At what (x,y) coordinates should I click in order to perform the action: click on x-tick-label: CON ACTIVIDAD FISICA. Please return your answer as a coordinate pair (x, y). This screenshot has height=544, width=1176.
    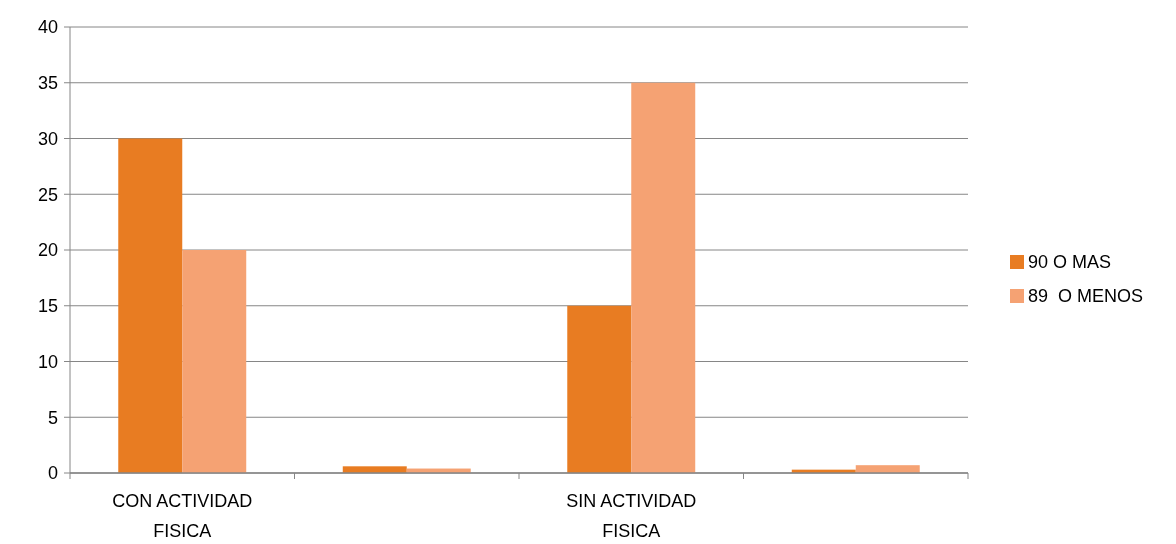
    Looking at the image, I should click on (182, 516).